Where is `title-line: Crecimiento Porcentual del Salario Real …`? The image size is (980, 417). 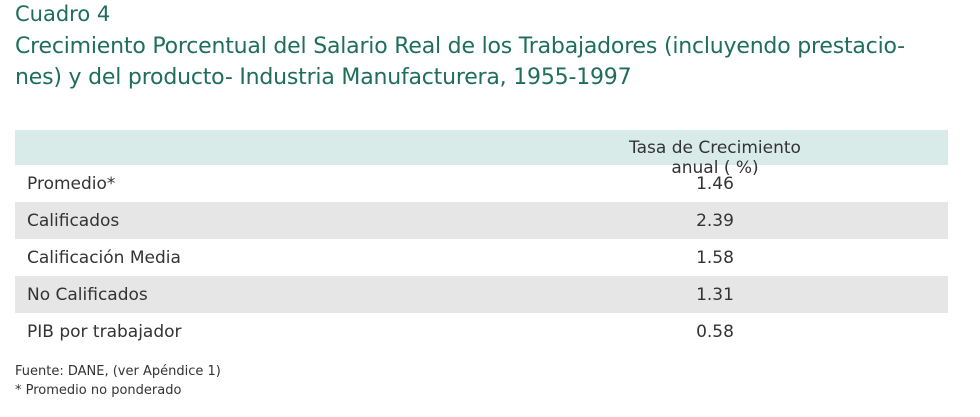 title-line: Crecimiento Porcentual del Salario Real … is located at coordinates (460, 46).